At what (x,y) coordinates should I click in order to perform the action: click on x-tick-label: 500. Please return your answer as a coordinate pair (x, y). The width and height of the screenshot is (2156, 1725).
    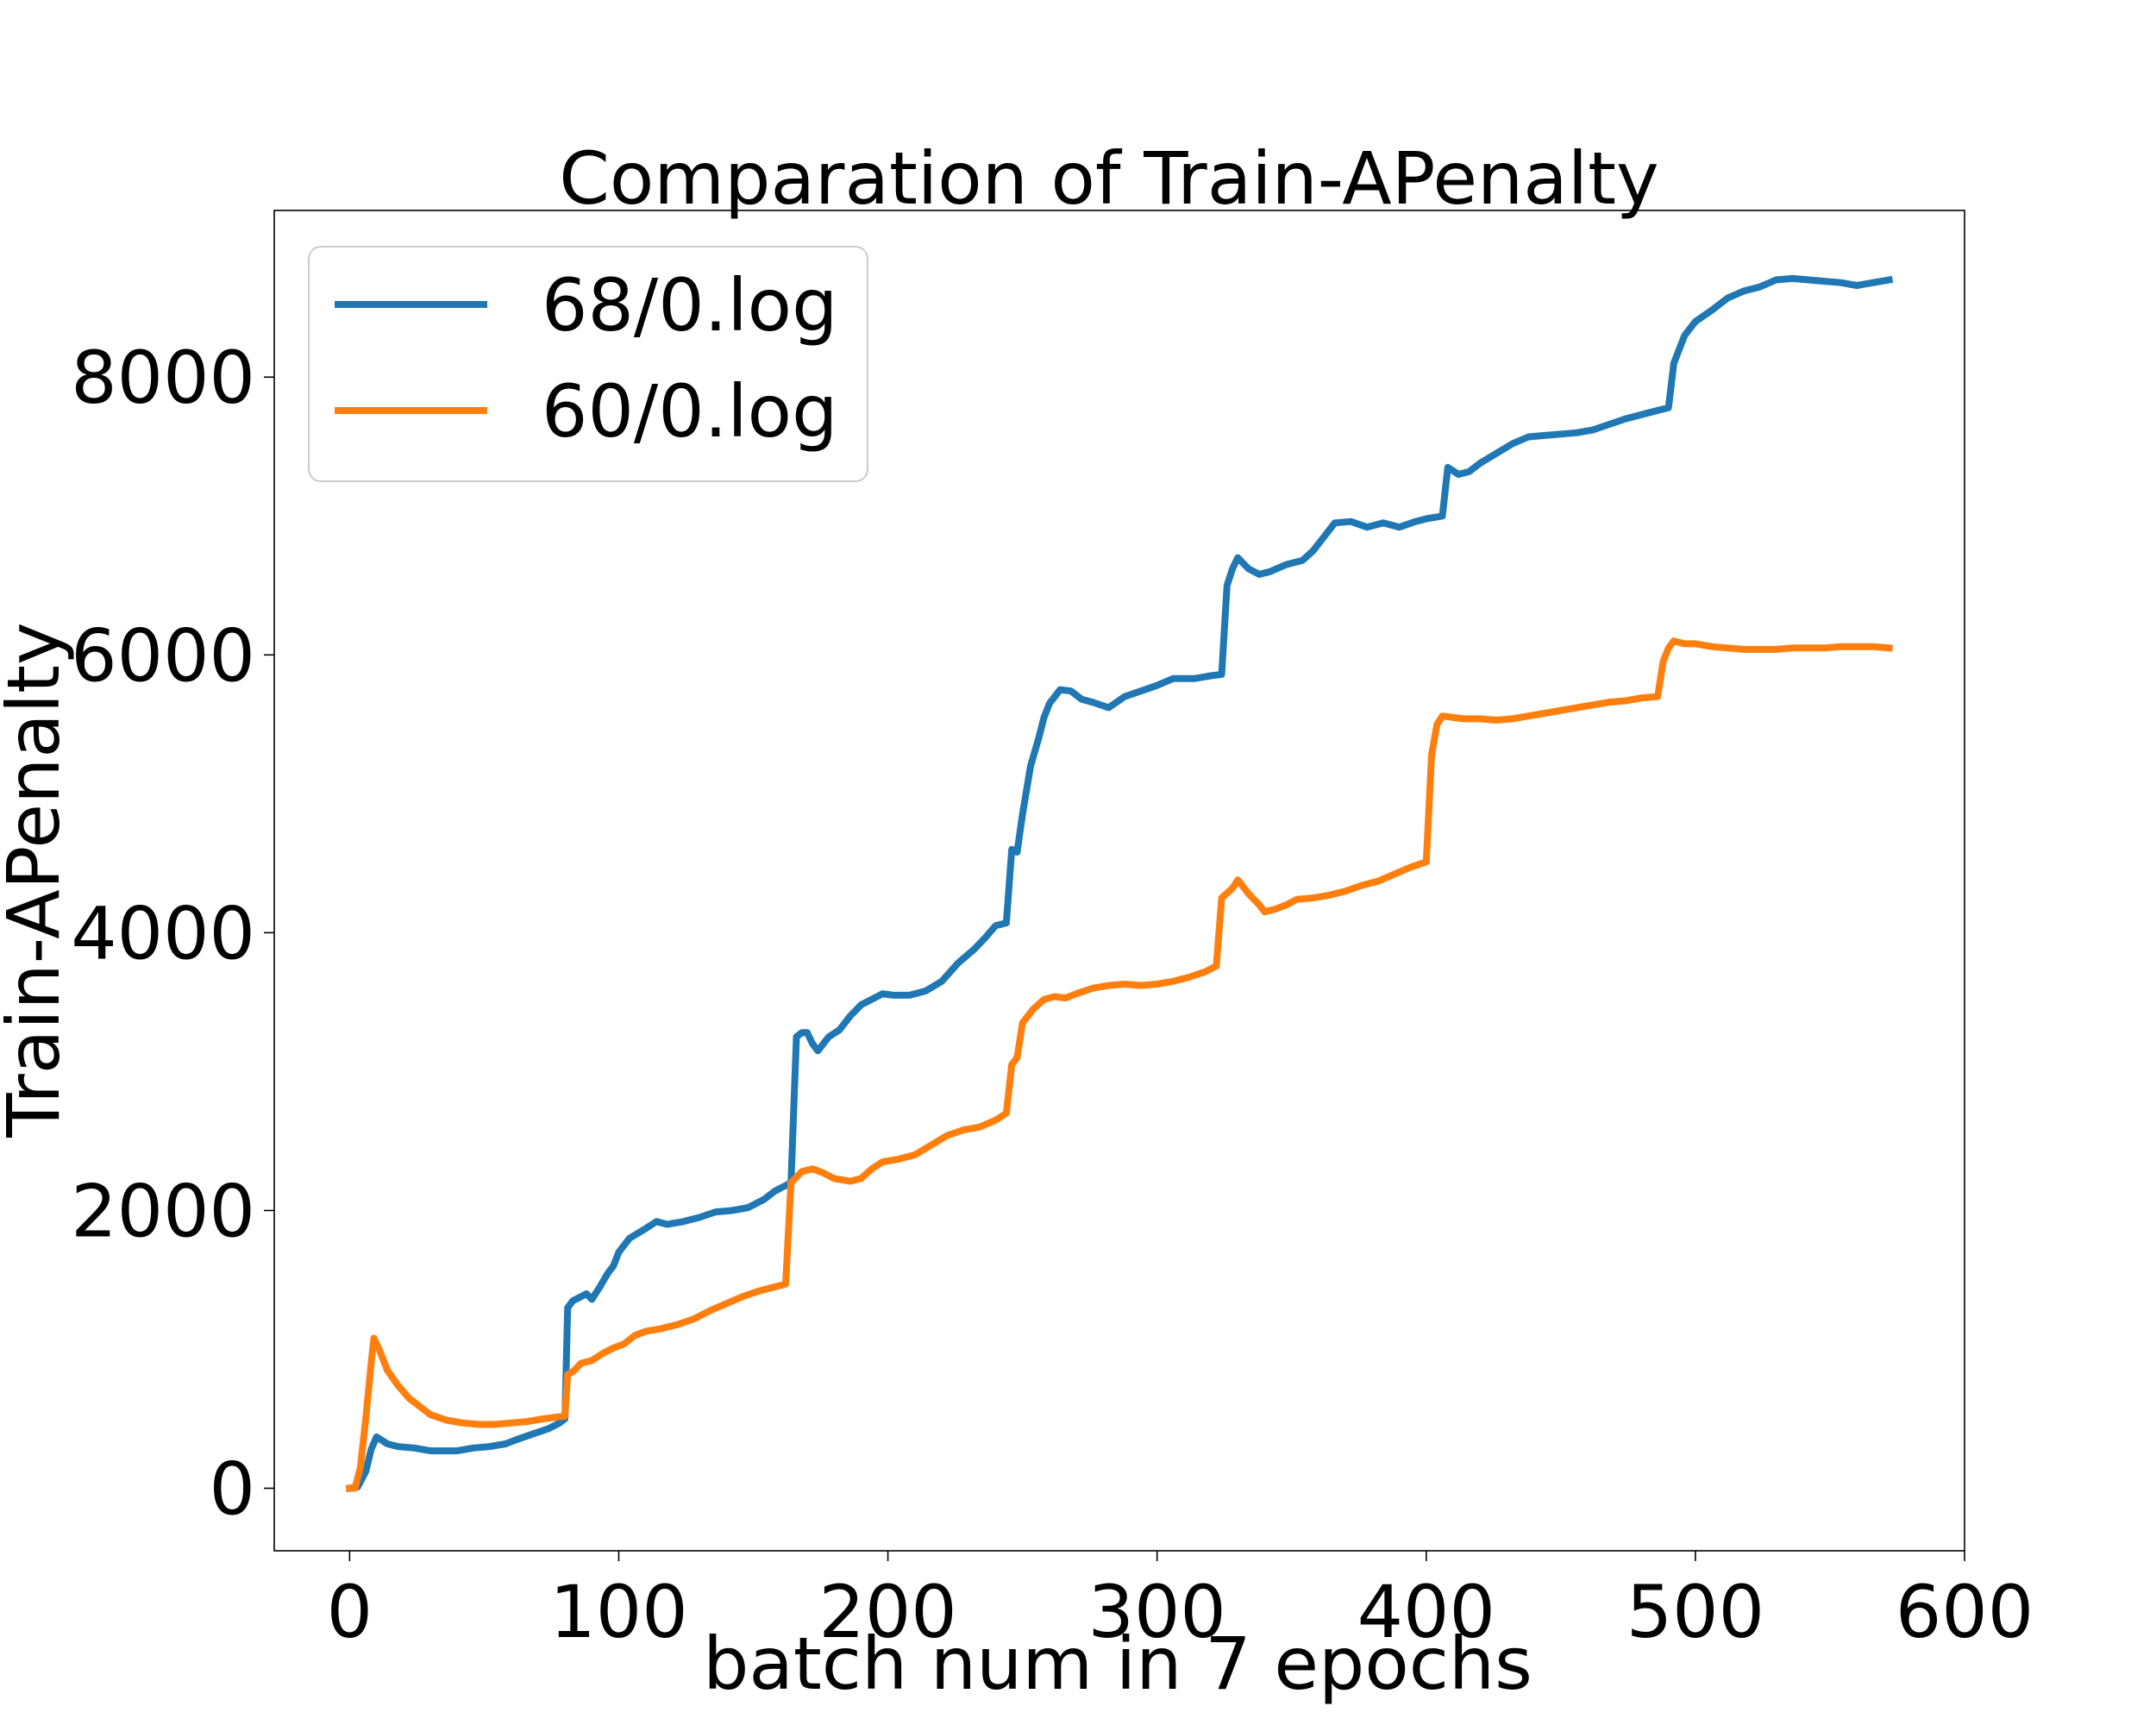
    Looking at the image, I should click on (1695, 1612).